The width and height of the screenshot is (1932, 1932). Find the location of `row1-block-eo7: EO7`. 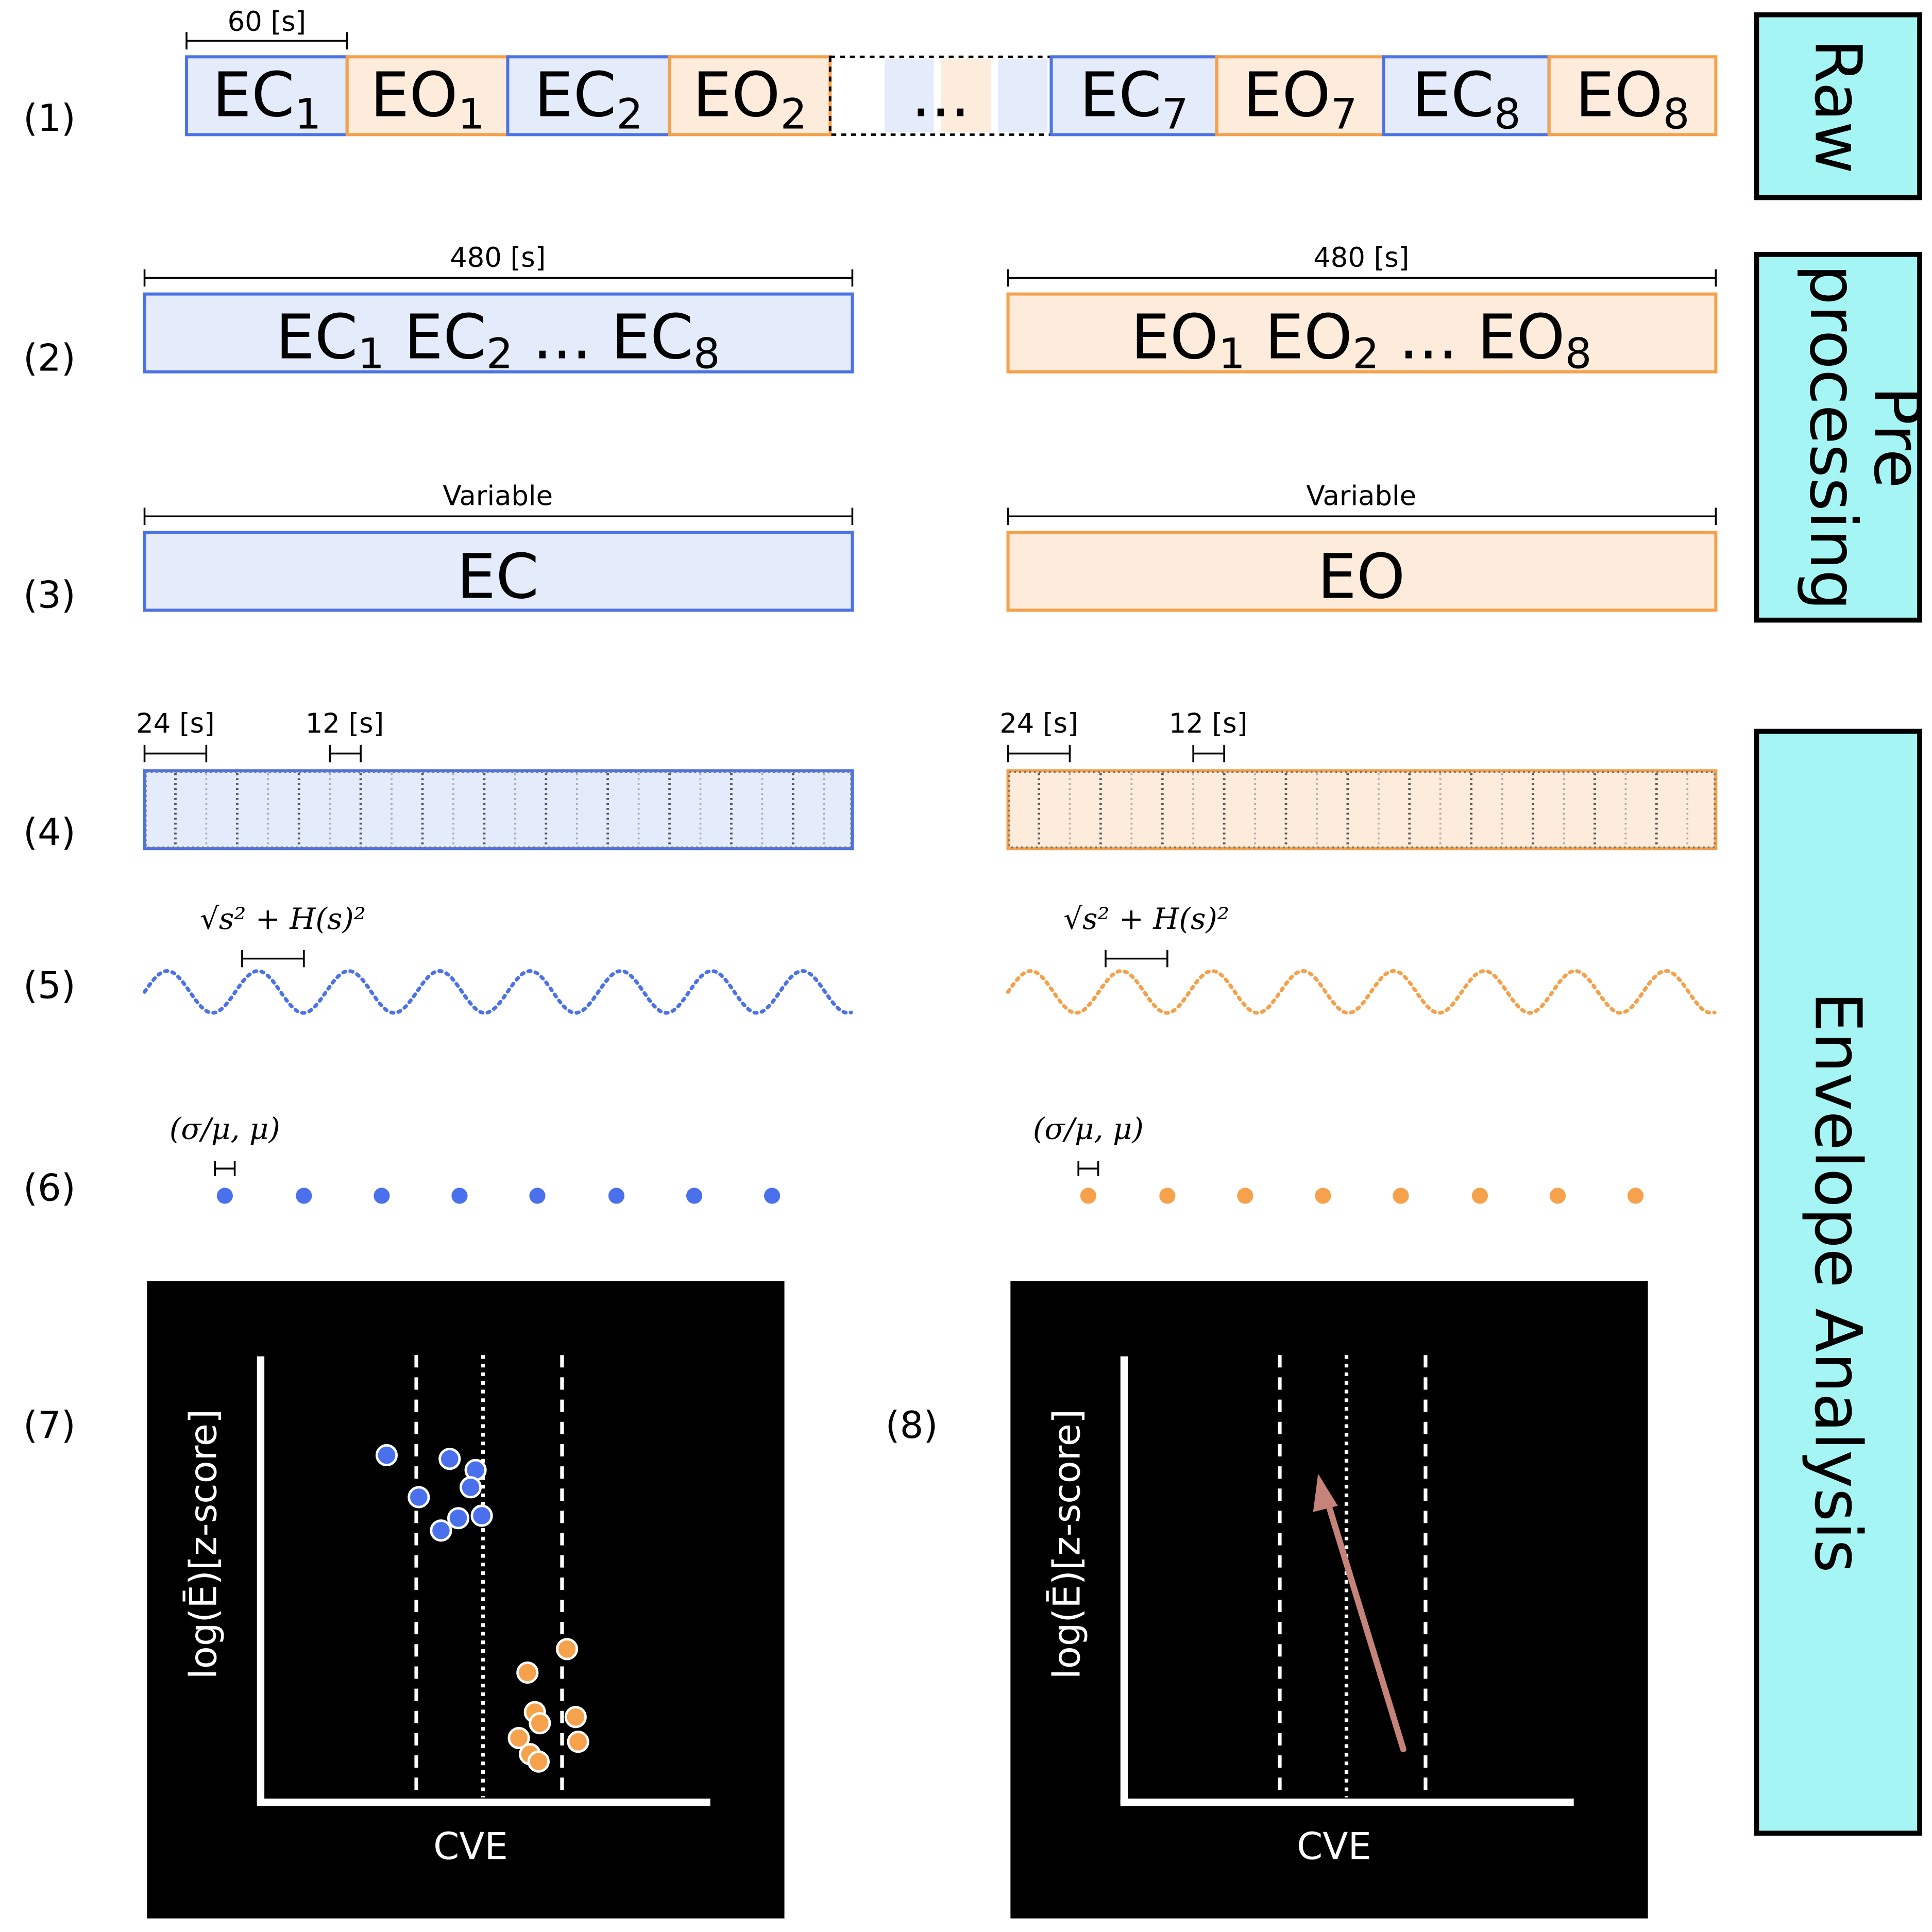

row1-block-eo7: EO7 is located at coordinates (1300, 97).